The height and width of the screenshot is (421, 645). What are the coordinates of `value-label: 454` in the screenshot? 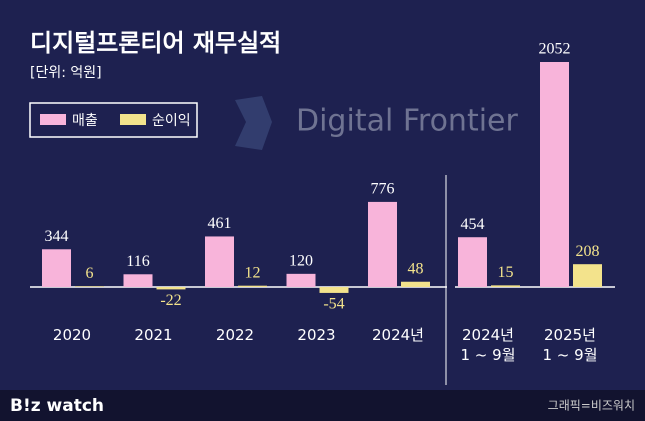 It's located at (473, 224).